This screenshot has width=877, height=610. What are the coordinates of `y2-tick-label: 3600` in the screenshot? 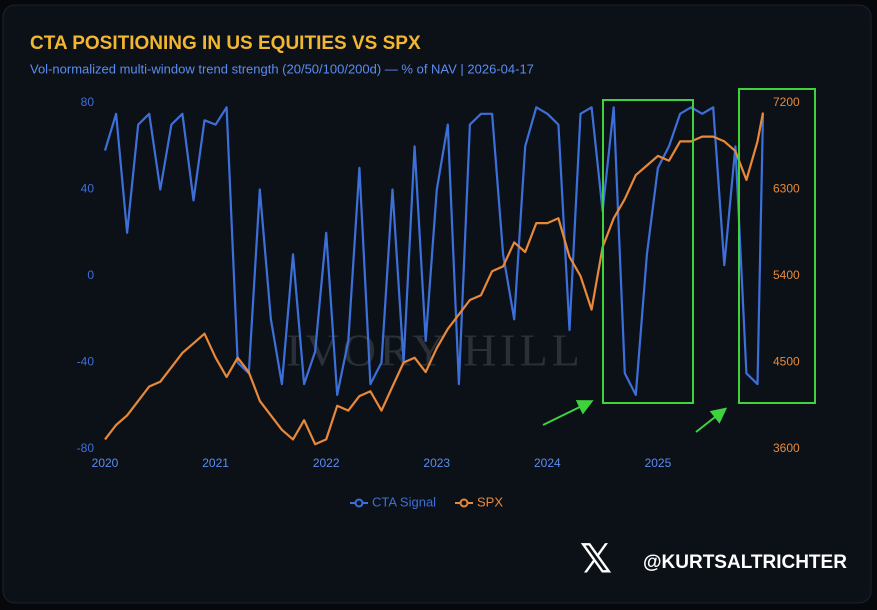 It's located at (786, 448).